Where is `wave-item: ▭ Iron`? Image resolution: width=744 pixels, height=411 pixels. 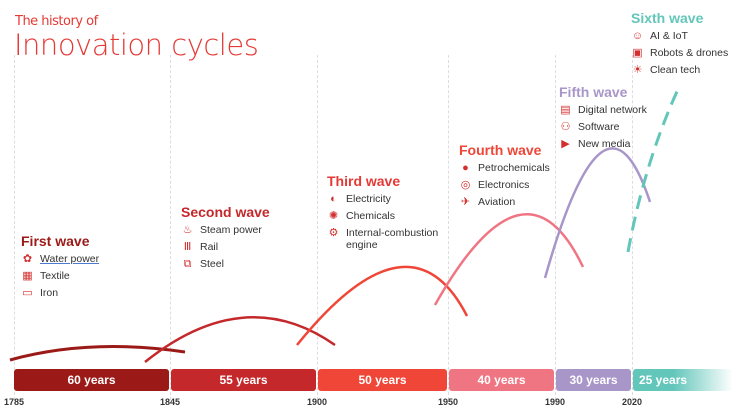
wave-item: ▭ Iron is located at coordinates (60, 293).